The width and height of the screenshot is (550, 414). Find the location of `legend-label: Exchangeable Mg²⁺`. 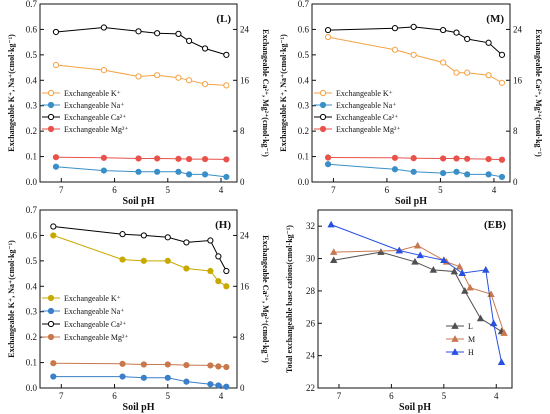

legend-label: Exchangeable Mg²⁺ is located at coordinates (368, 129).